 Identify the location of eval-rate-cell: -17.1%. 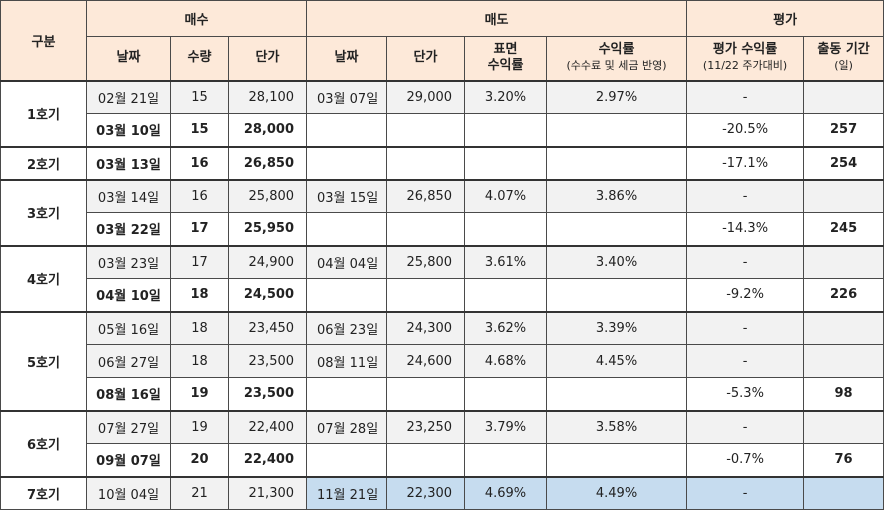
(745, 162).